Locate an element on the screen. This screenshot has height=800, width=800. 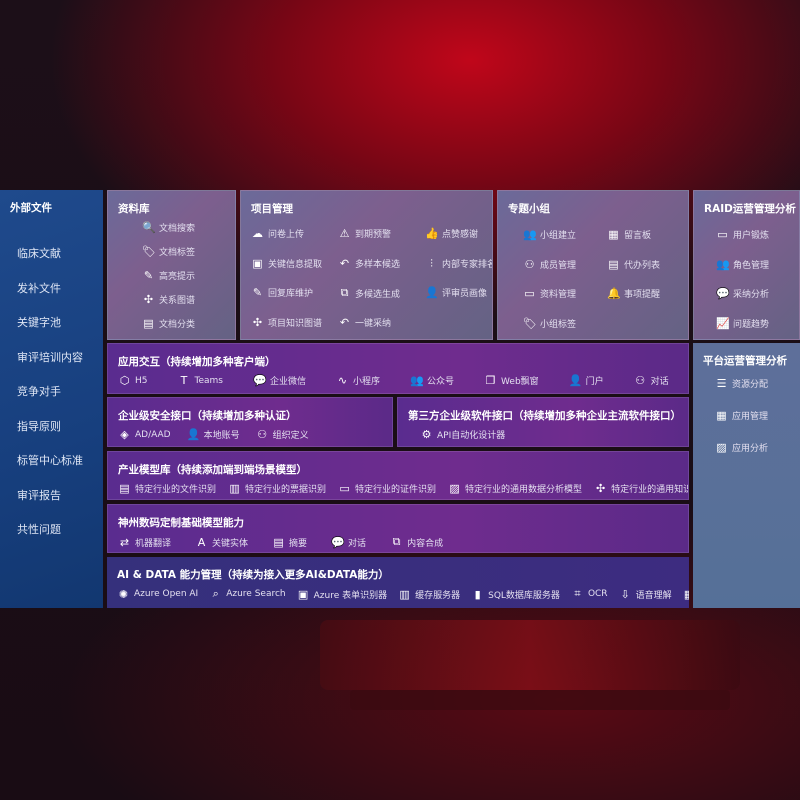
feature-item: ✎ 高亮提示 is located at coordinates (168, 275).